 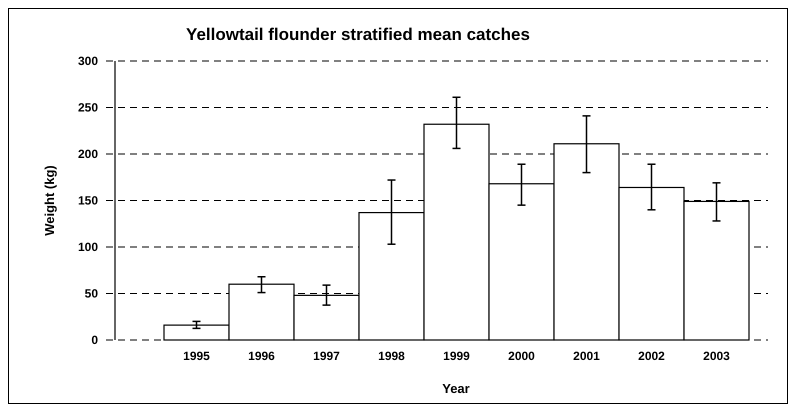 What do you see at coordinates (392, 356) in the screenshot?
I see `x-tick-label: 1998` at bounding box center [392, 356].